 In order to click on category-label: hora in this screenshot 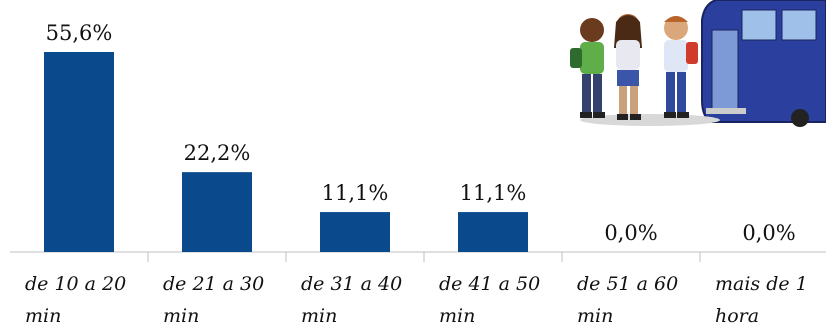, I will do `click(737, 315)`.